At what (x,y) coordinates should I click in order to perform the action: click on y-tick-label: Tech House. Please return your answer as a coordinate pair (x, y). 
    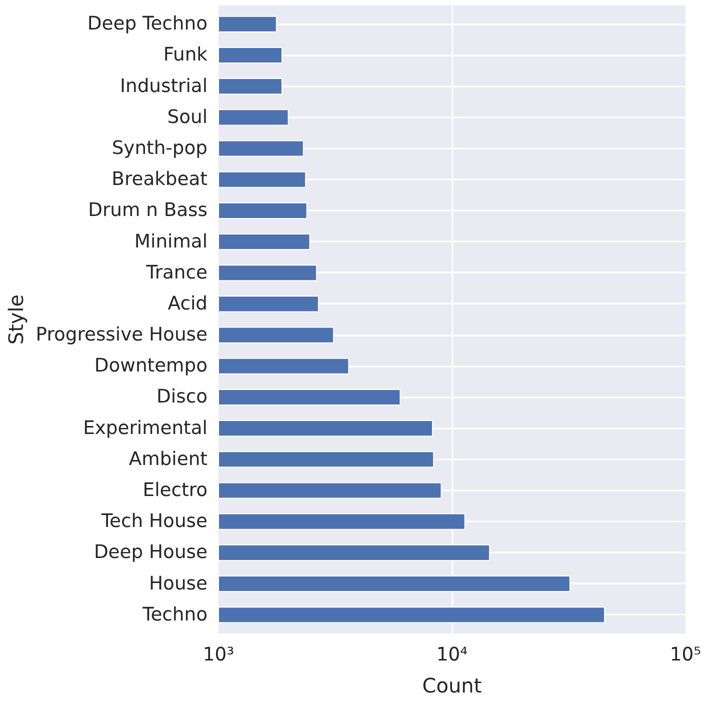
    Looking at the image, I should click on (154, 521).